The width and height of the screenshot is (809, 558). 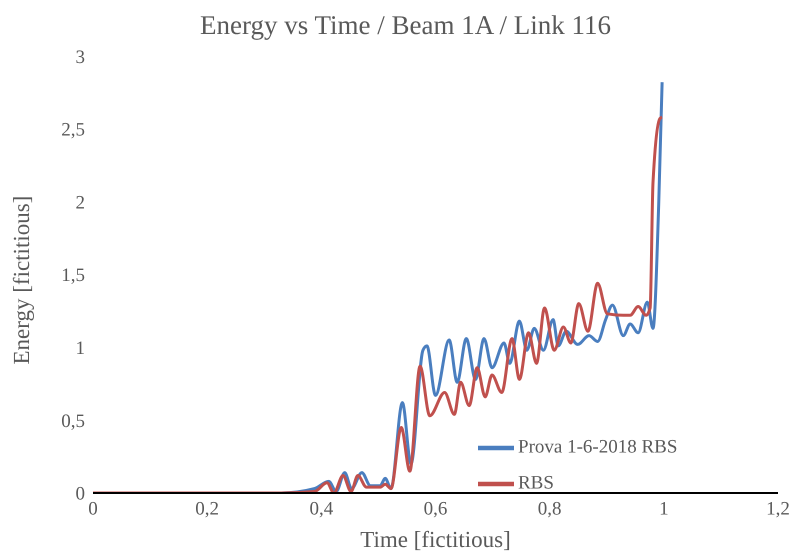 What do you see at coordinates (80, 57) in the screenshot?
I see `y-tick-label: 3` at bounding box center [80, 57].